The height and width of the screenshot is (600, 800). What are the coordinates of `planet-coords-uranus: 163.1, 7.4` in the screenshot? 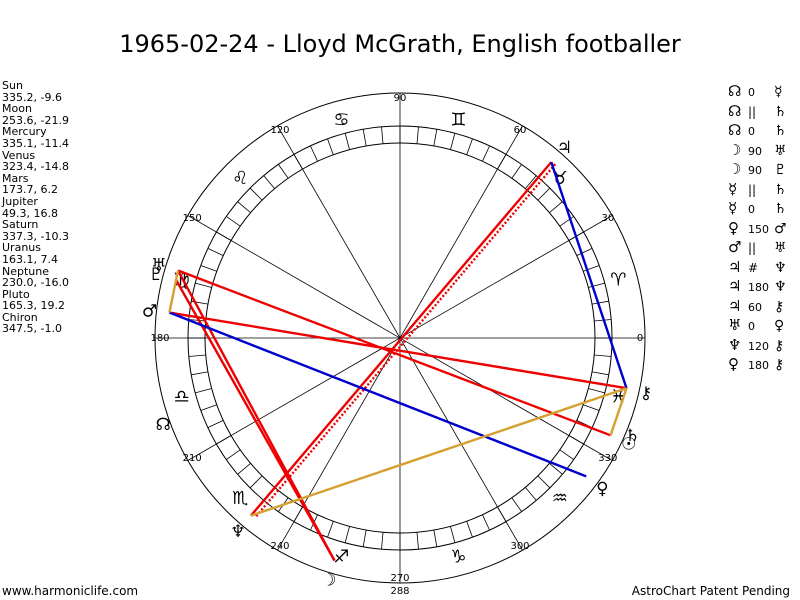 It's located at (30, 259).